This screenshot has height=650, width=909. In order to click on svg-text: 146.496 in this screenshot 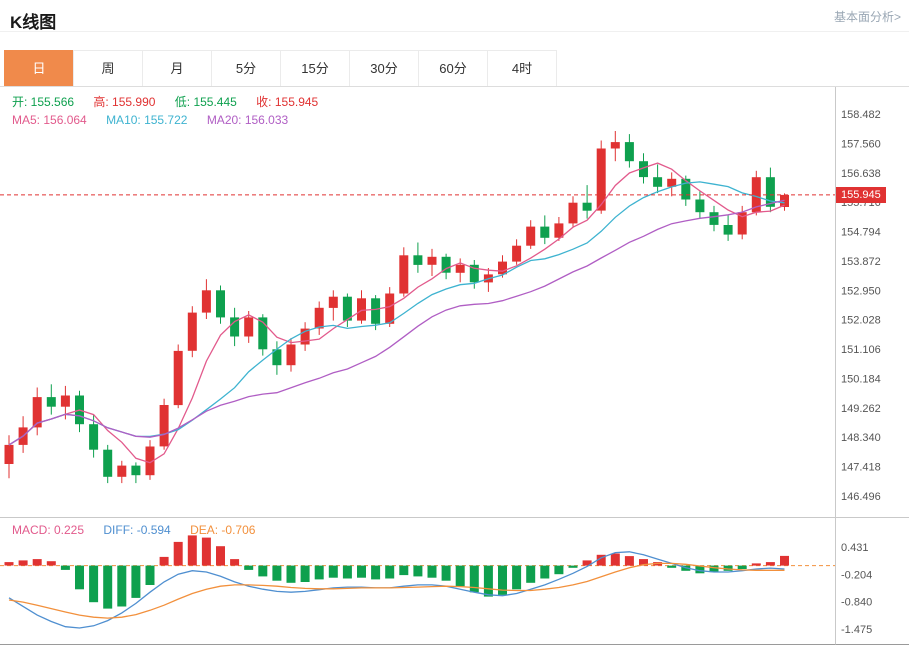, I will do `click(861, 497)`.